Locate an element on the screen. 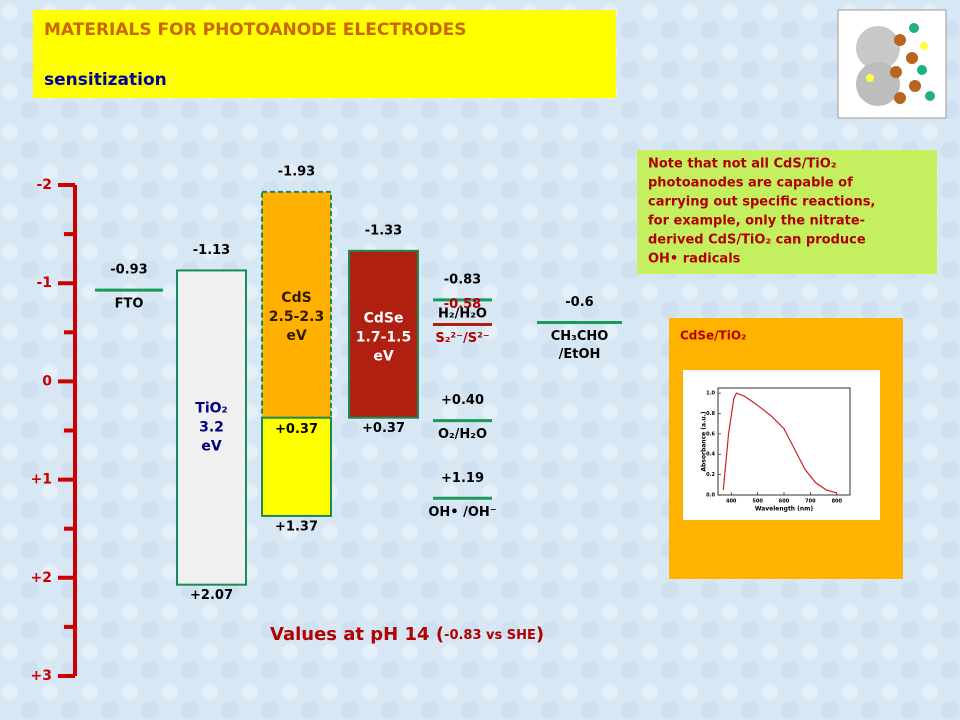 This screenshot has width=960, height=720. bottom-label: +2.07 is located at coordinates (211, 595).